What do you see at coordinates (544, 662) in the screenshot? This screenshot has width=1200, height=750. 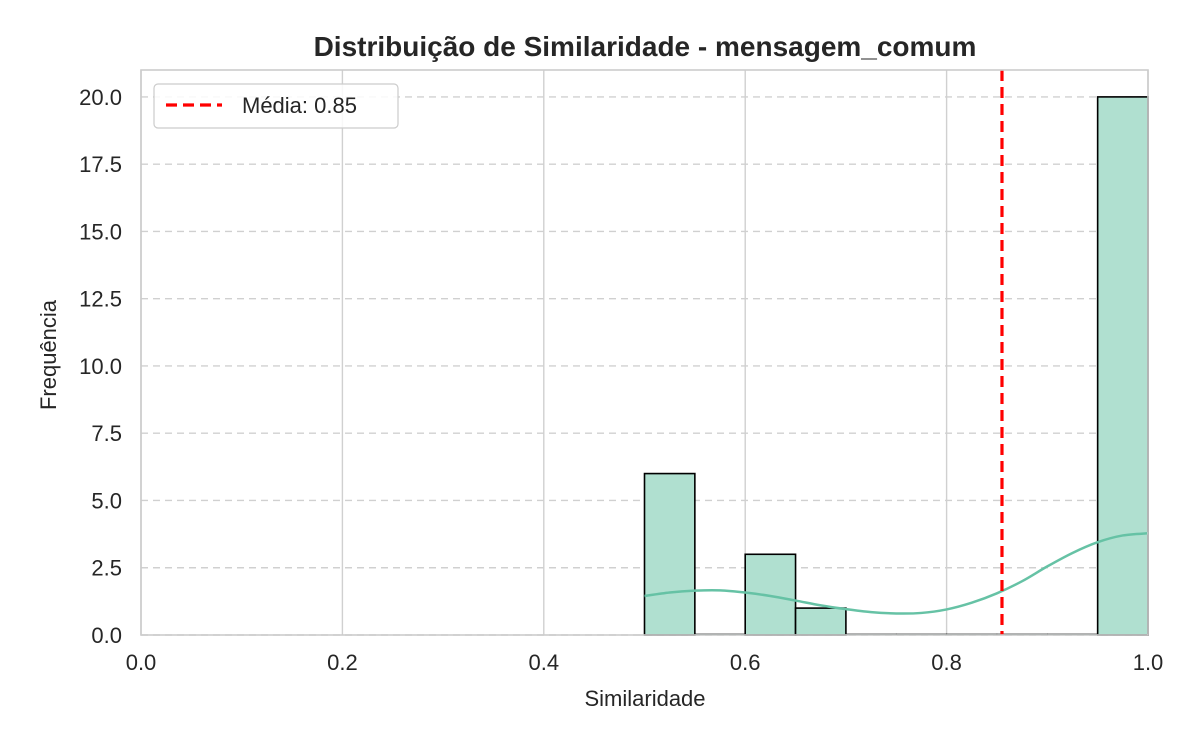 I see `x-tick-label: 0.4` at bounding box center [544, 662].